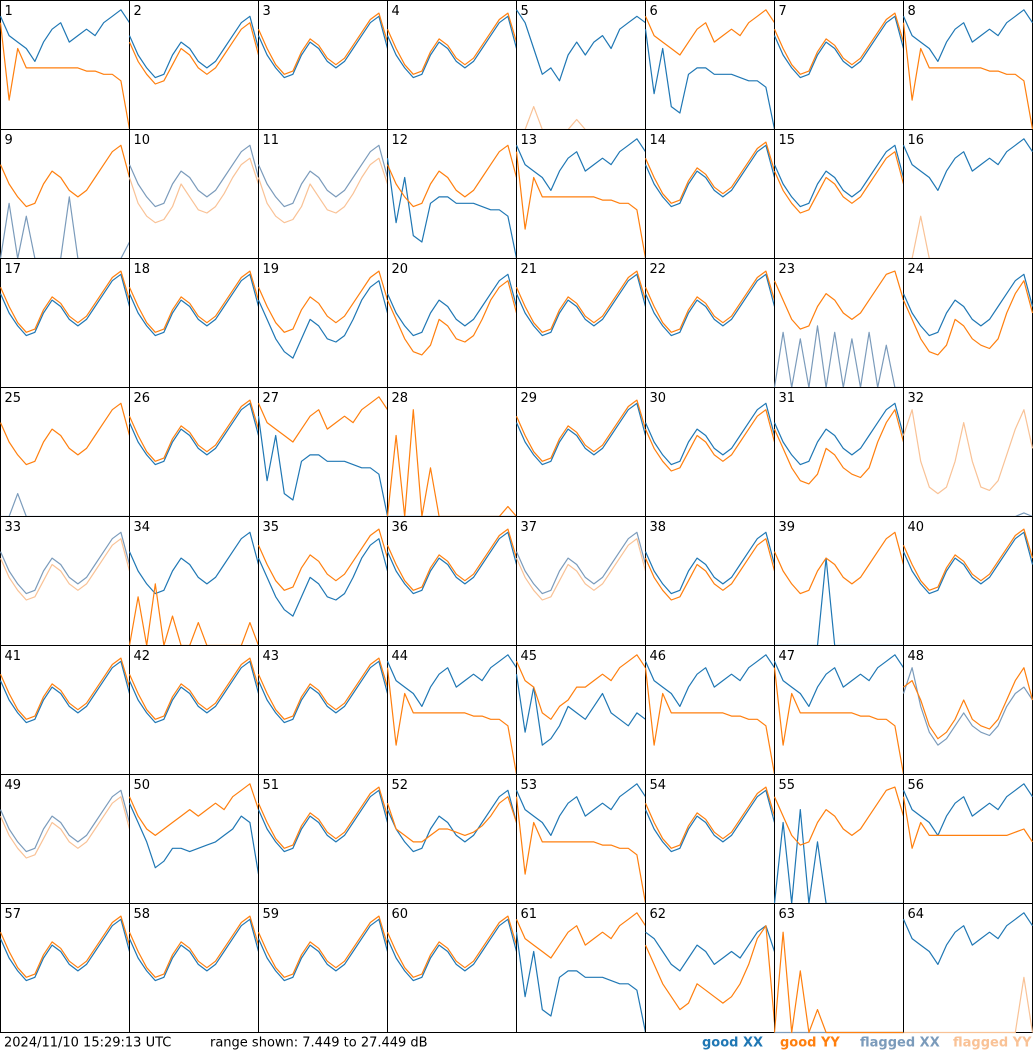  I want to click on legend-entry: good YY, so click(810, 1043).